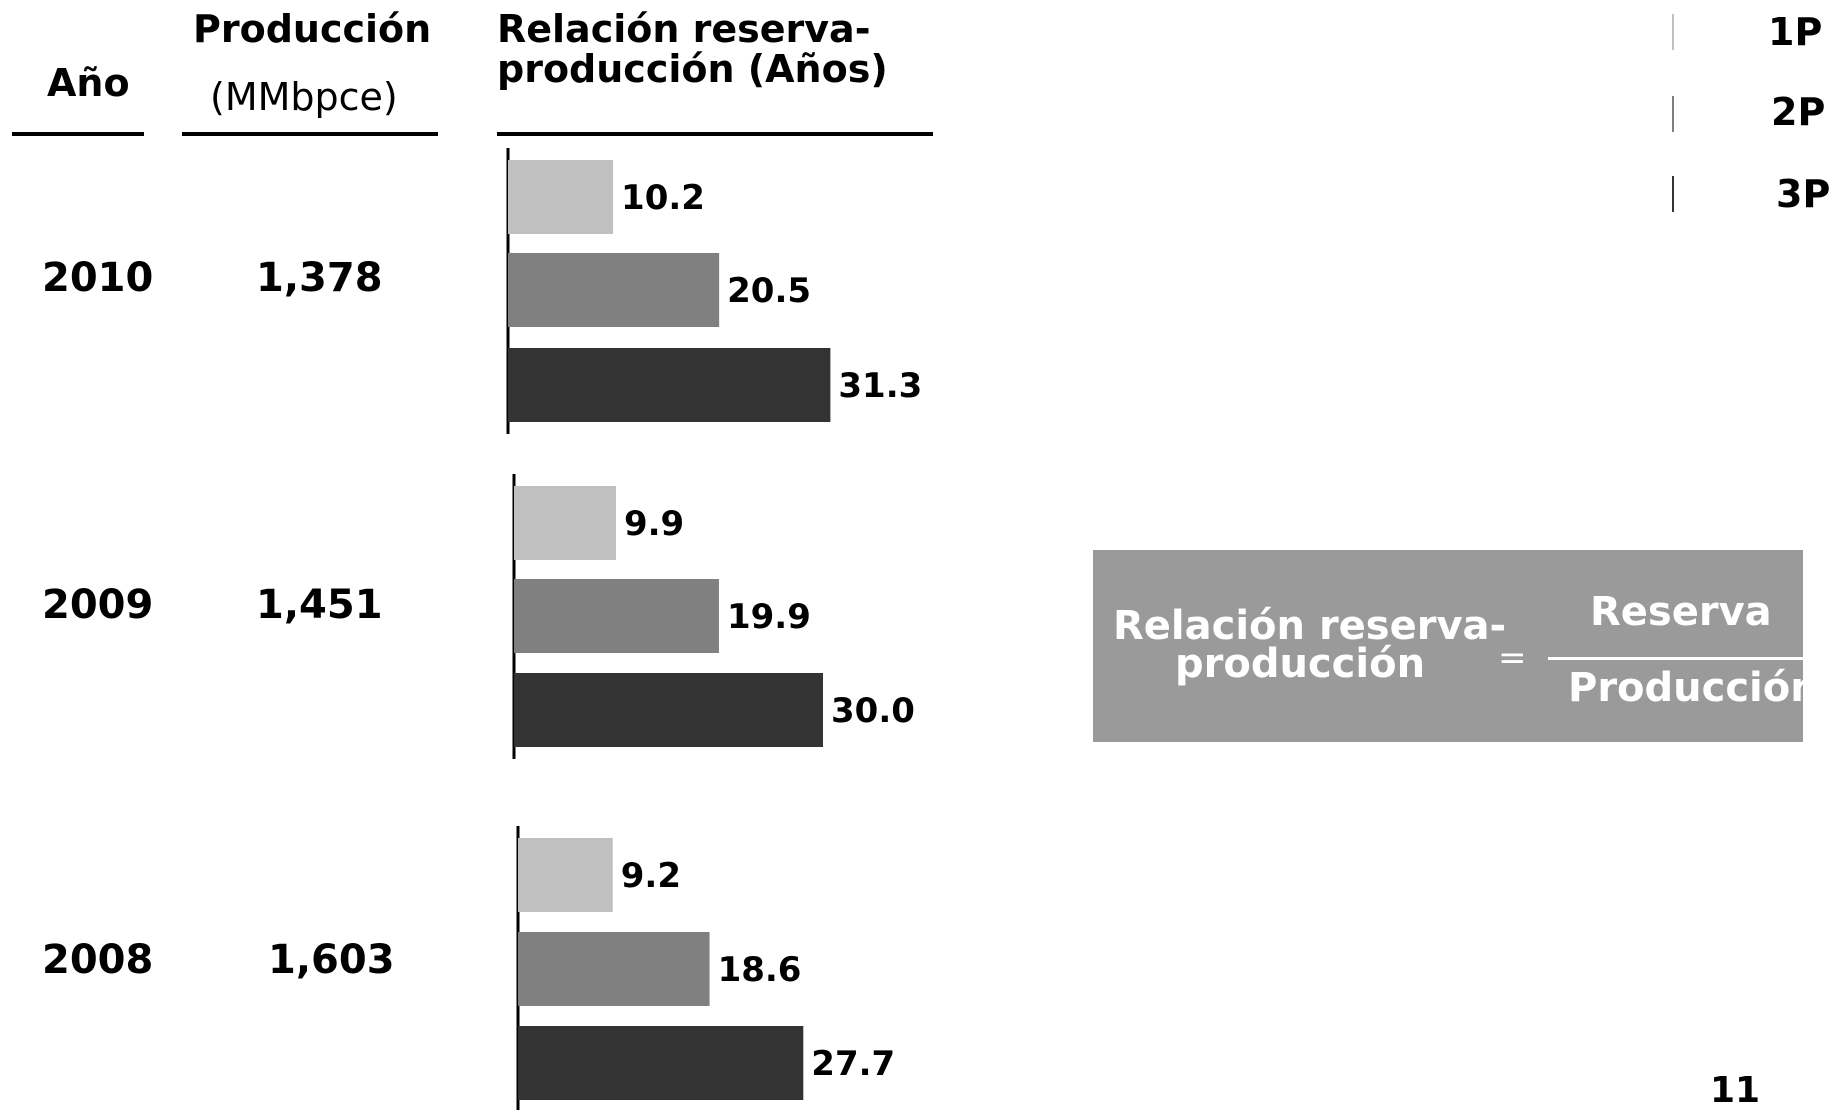 The image size is (1830, 1111). I want to click on bar-label-2010-1p: 10.2, so click(663, 198).